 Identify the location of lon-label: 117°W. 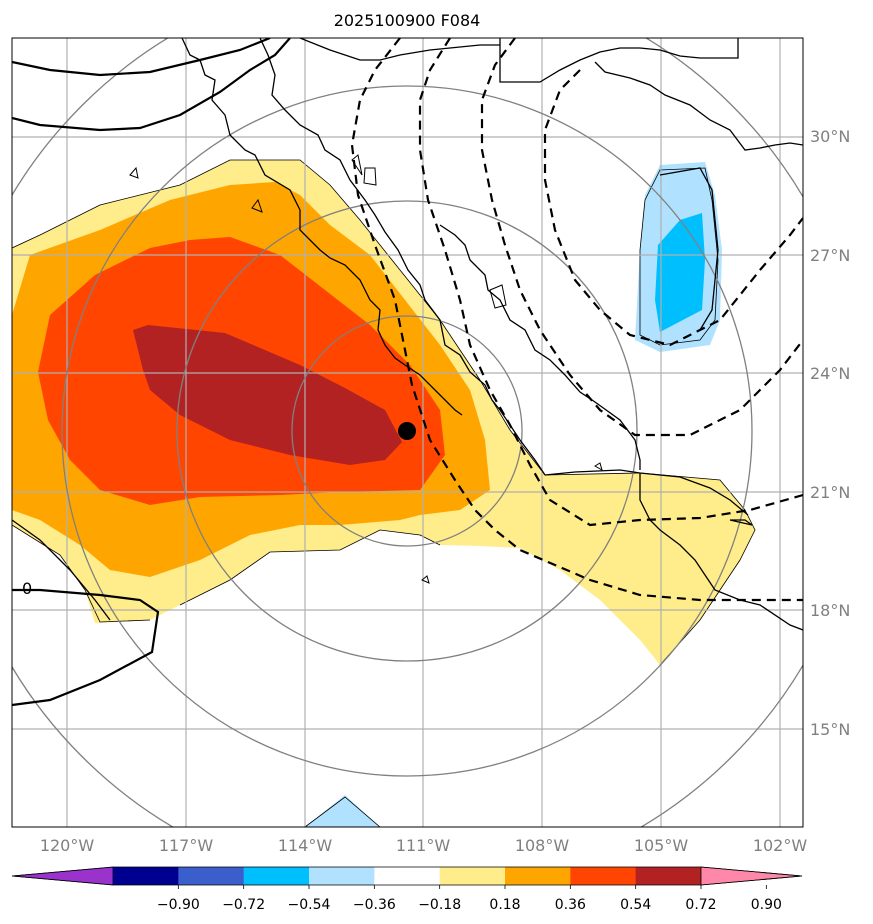
(186, 845).